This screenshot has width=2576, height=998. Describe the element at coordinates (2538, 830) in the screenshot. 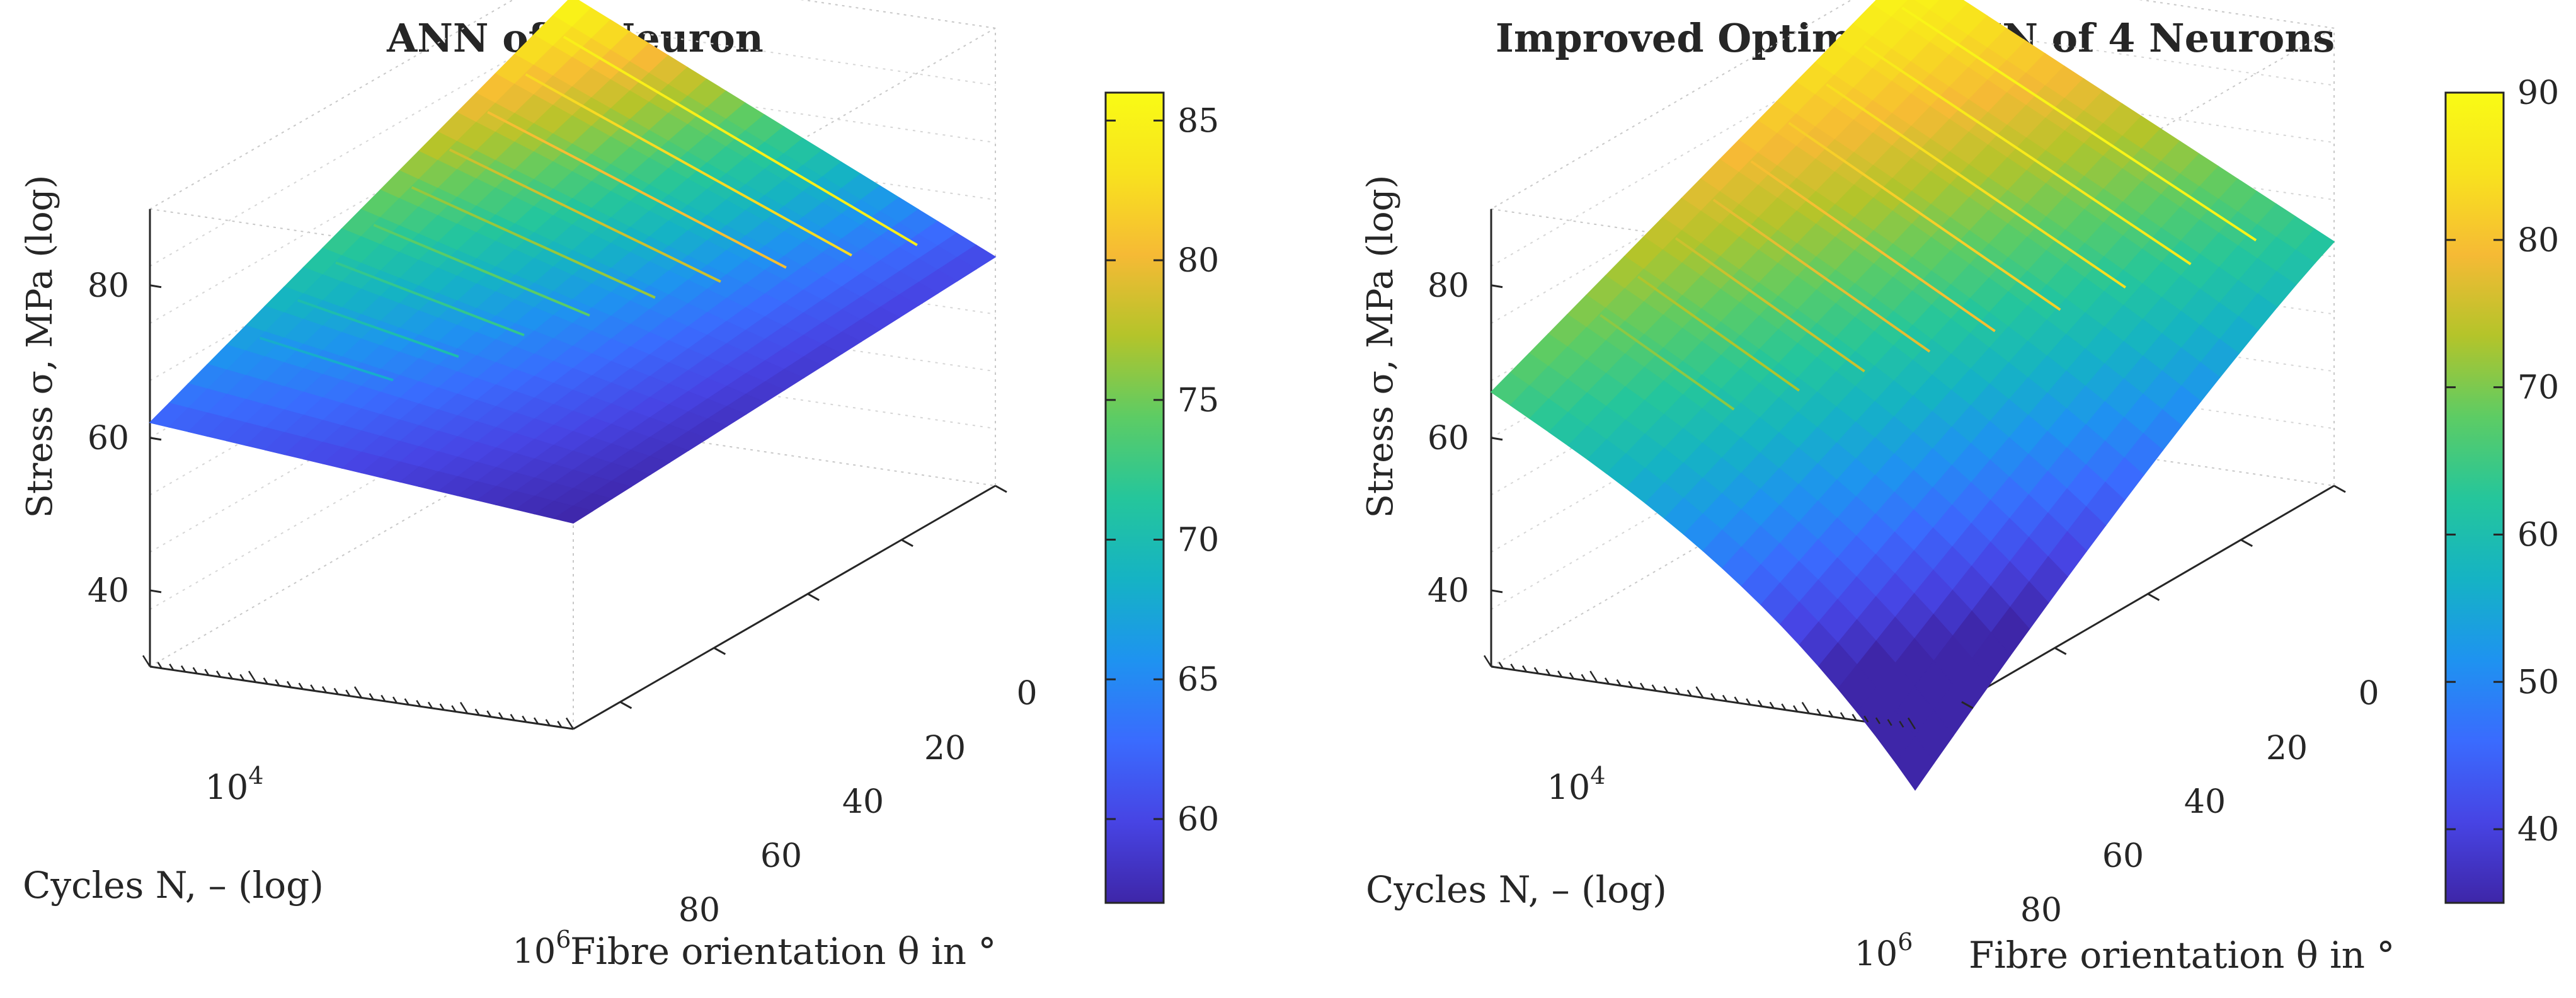

I see `colorbar-tick-label: 40` at that location.